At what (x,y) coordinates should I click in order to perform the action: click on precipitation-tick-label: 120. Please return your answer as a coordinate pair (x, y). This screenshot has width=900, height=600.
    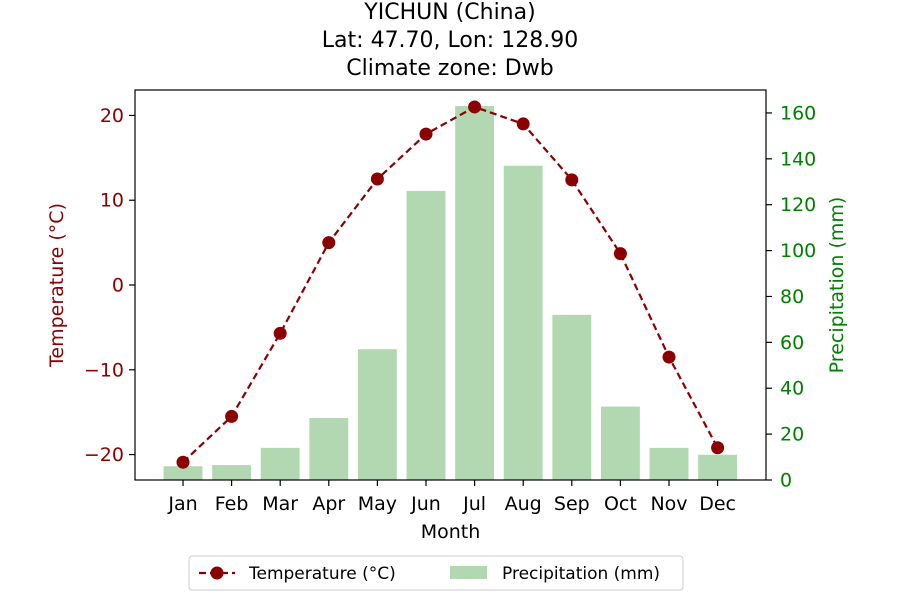
    Looking at the image, I should click on (798, 205).